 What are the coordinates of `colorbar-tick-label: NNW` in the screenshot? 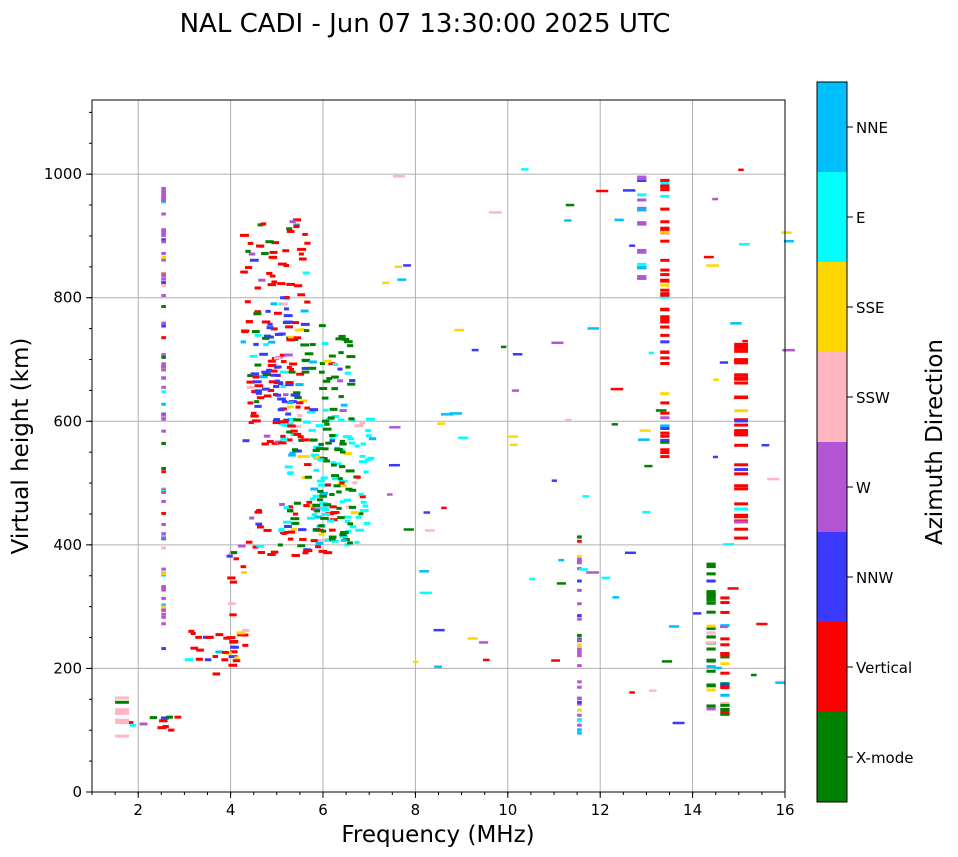 It's located at (874, 578).